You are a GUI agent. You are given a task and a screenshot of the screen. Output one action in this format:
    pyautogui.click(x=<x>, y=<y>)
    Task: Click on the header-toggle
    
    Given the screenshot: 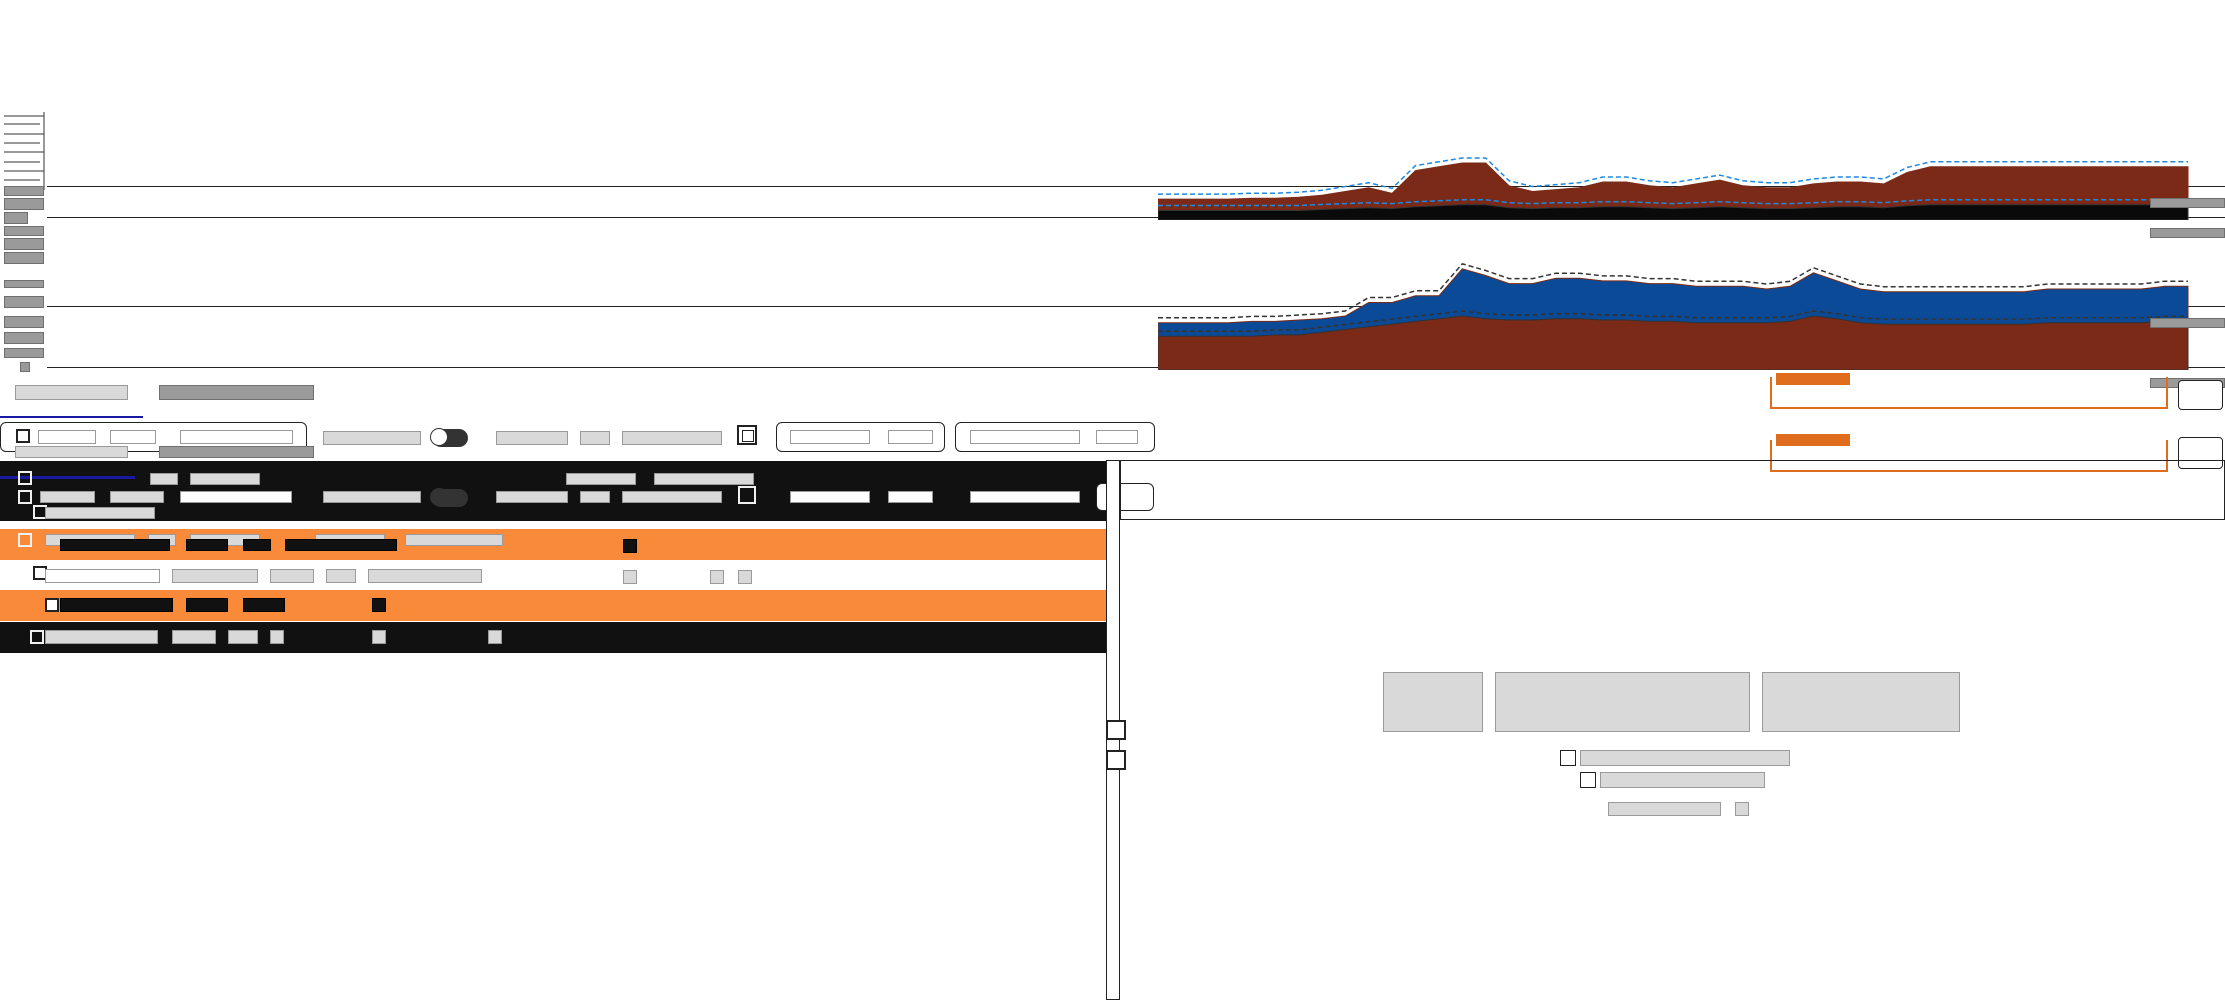 What is the action you would take?
    pyautogui.click(x=449, y=497)
    